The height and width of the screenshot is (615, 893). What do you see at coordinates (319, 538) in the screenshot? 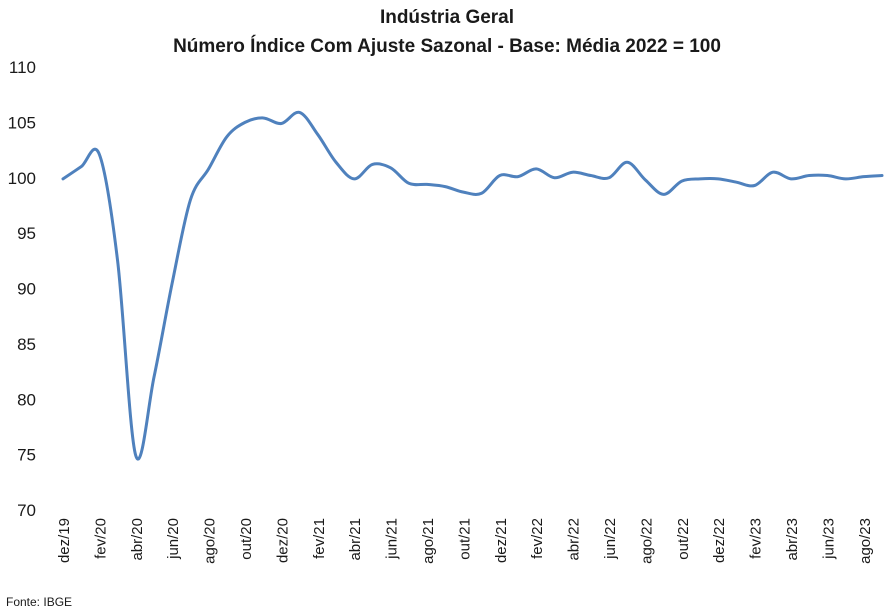
I see `x-tick-label: fev/21` at bounding box center [319, 538].